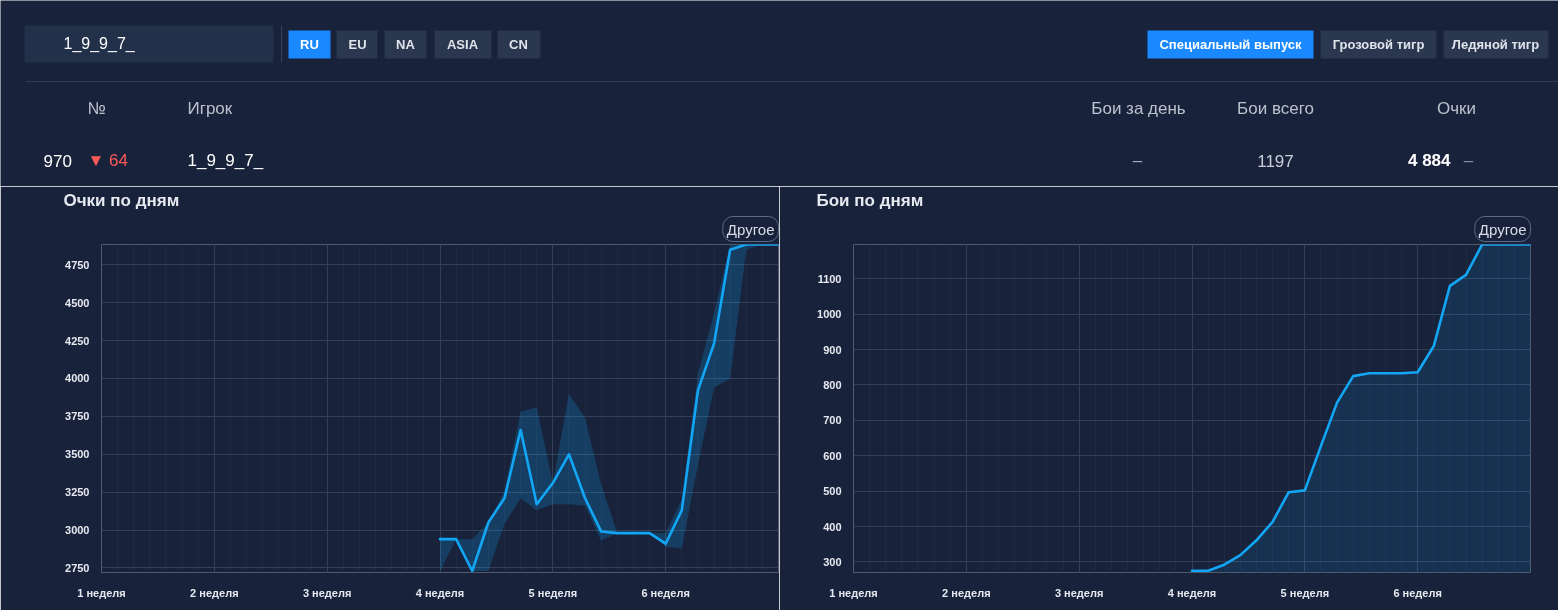 Image resolution: width=1558 pixels, height=610 pixels. Describe the element at coordinates (832, 349) in the screenshot. I see `y-tick-label: 900` at that location.